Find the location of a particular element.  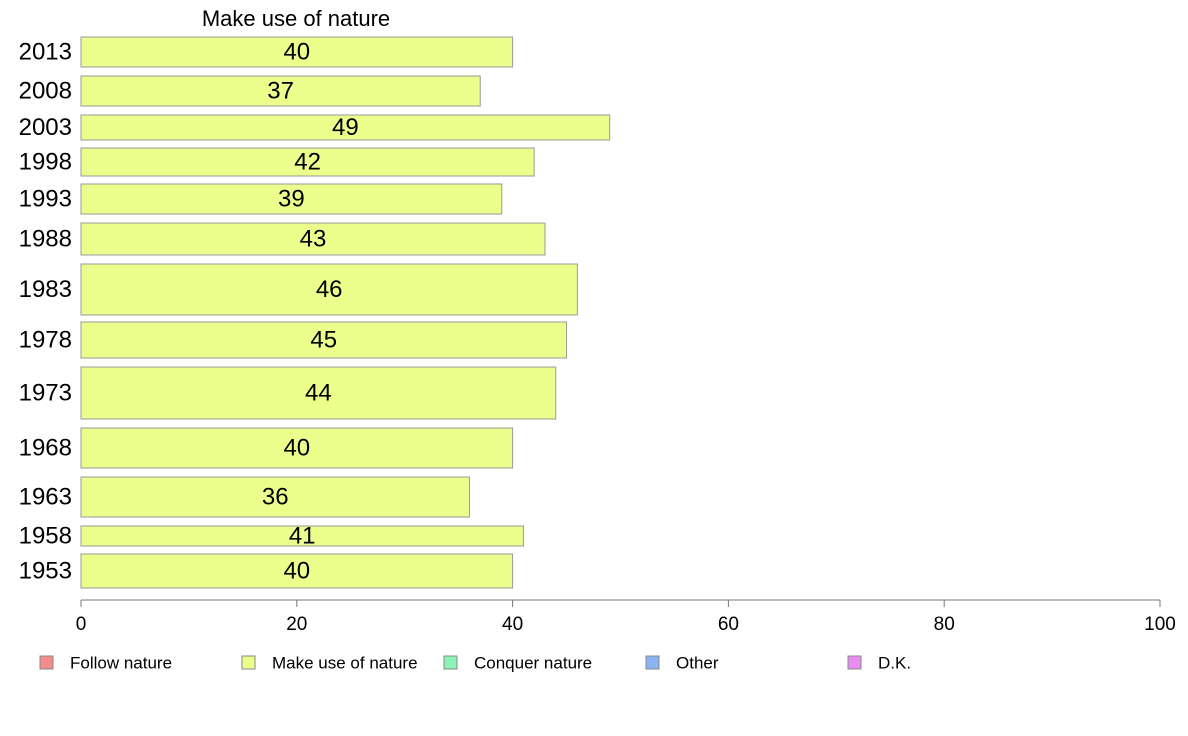

value-label-2003: 49 is located at coordinates (345, 127).